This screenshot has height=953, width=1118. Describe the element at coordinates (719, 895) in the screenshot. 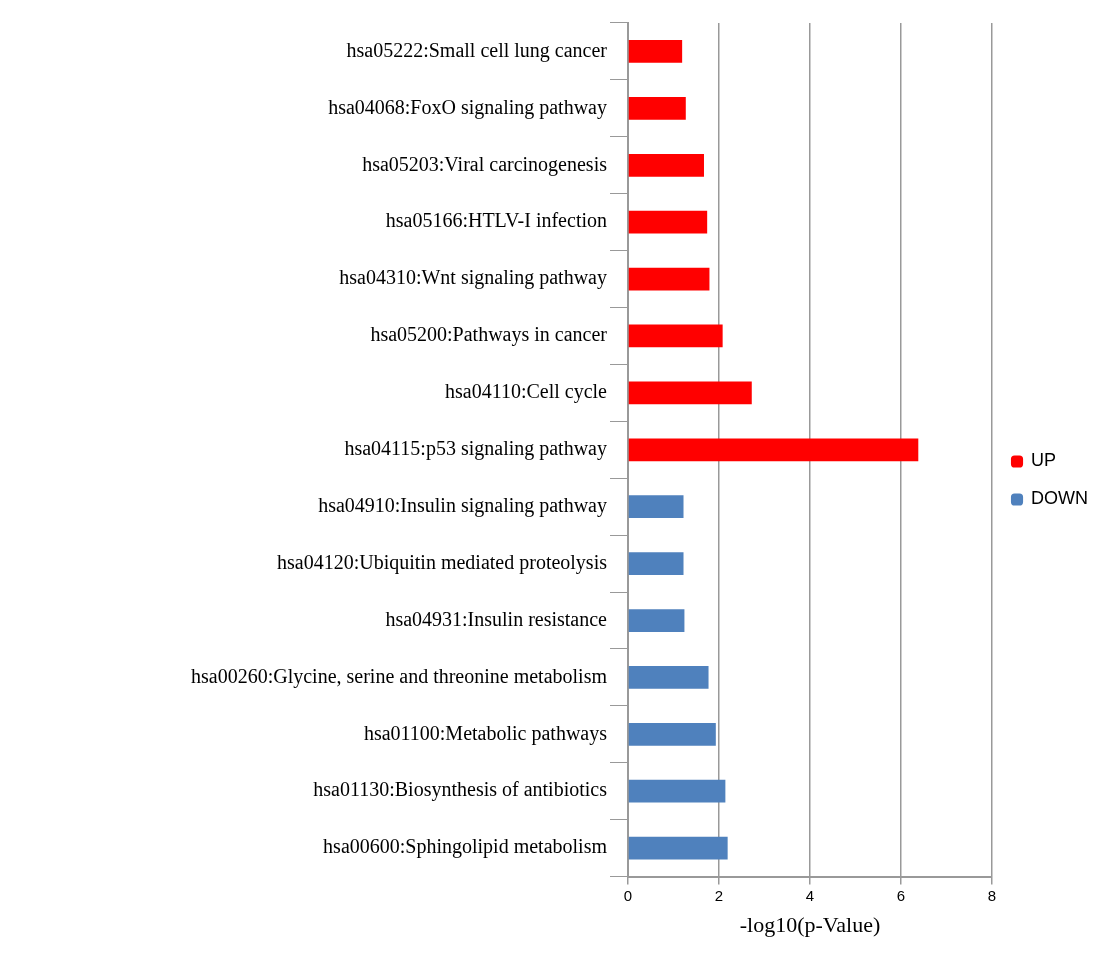

I see `x-tick-label: 2` at that location.